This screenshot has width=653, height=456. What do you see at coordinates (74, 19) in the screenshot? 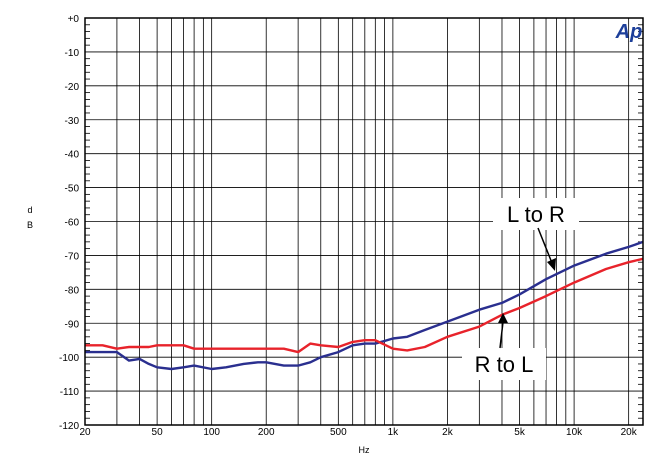
I see `y-tick-label: +0` at bounding box center [74, 19].